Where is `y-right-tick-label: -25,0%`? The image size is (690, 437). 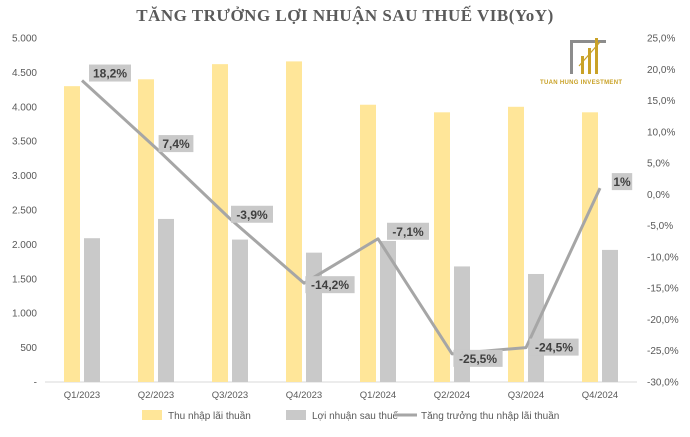 y-right-tick-label: -25,0% is located at coordinates (663, 351).